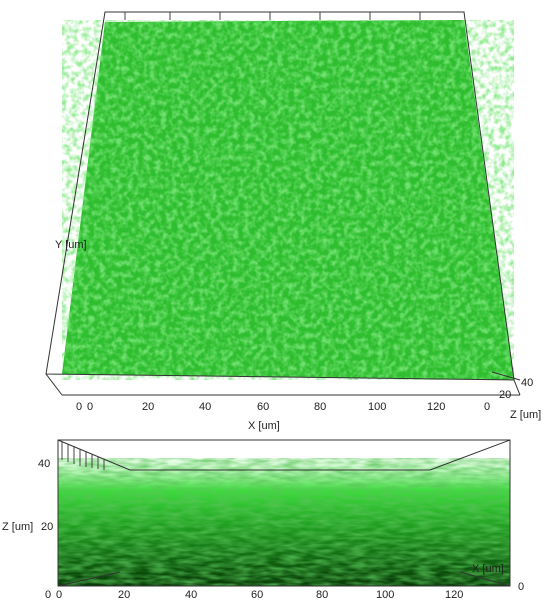 This screenshot has height=600, width=544. I want to click on top-z-tick: 0, so click(487, 407).